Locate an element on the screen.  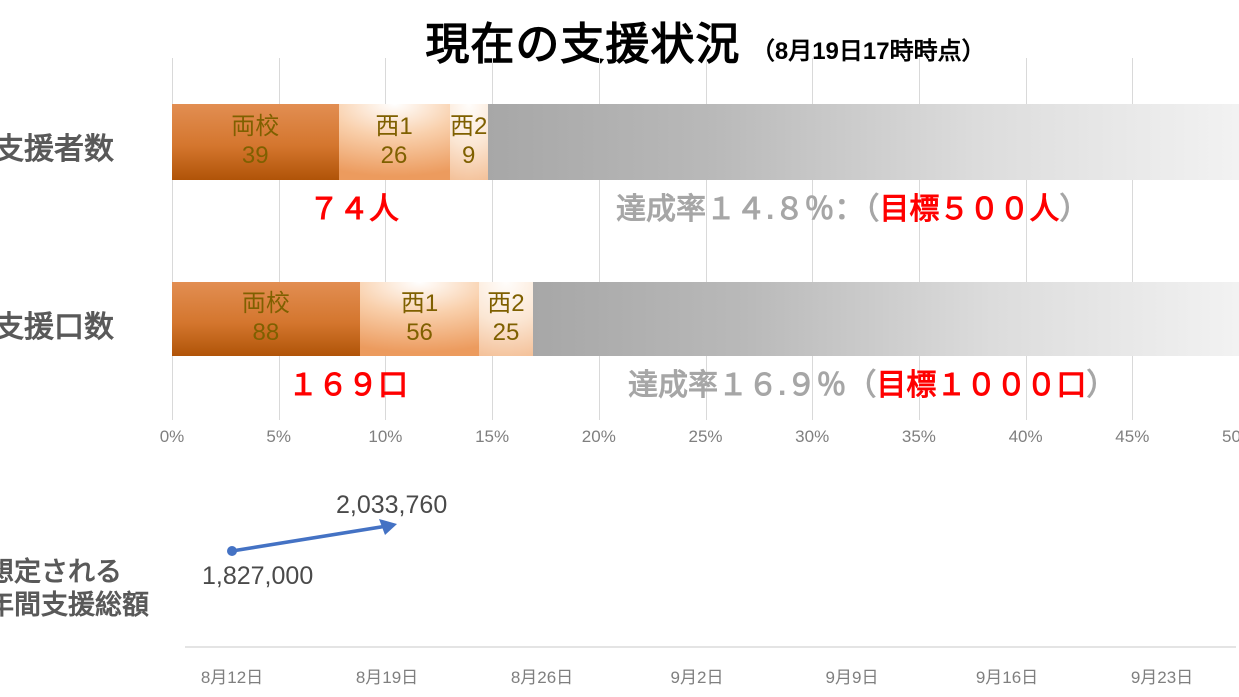
bar-segment-label: 西2 25 is located at coordinates (506, 318).